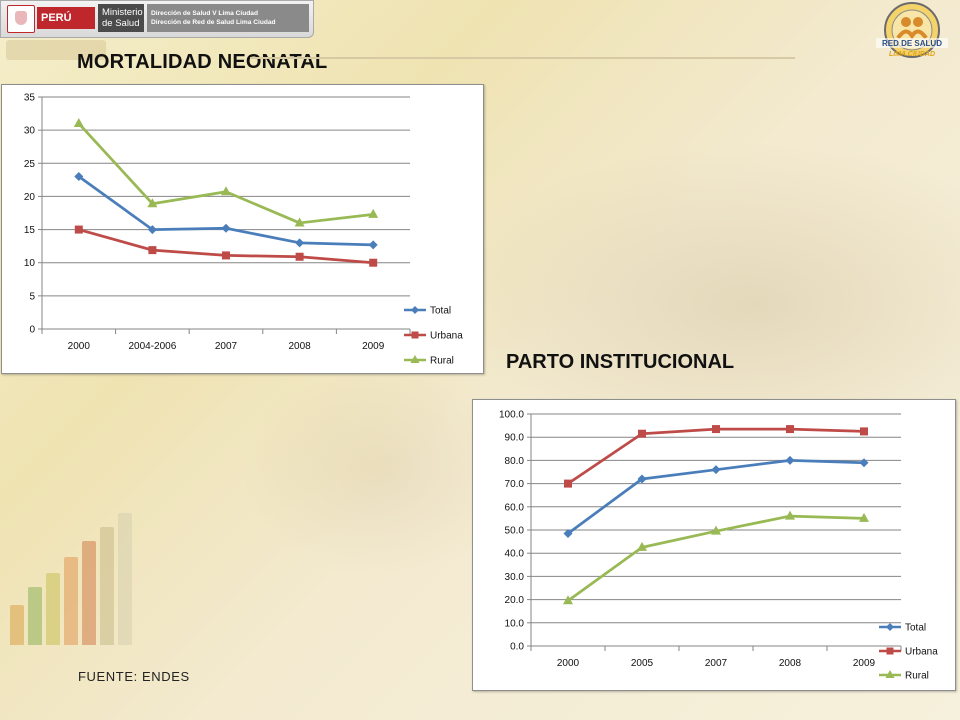 This screenshot has height=720, width=960. I want to click on chart1-x-tick-label: 2004-2006, so click(152, 346).